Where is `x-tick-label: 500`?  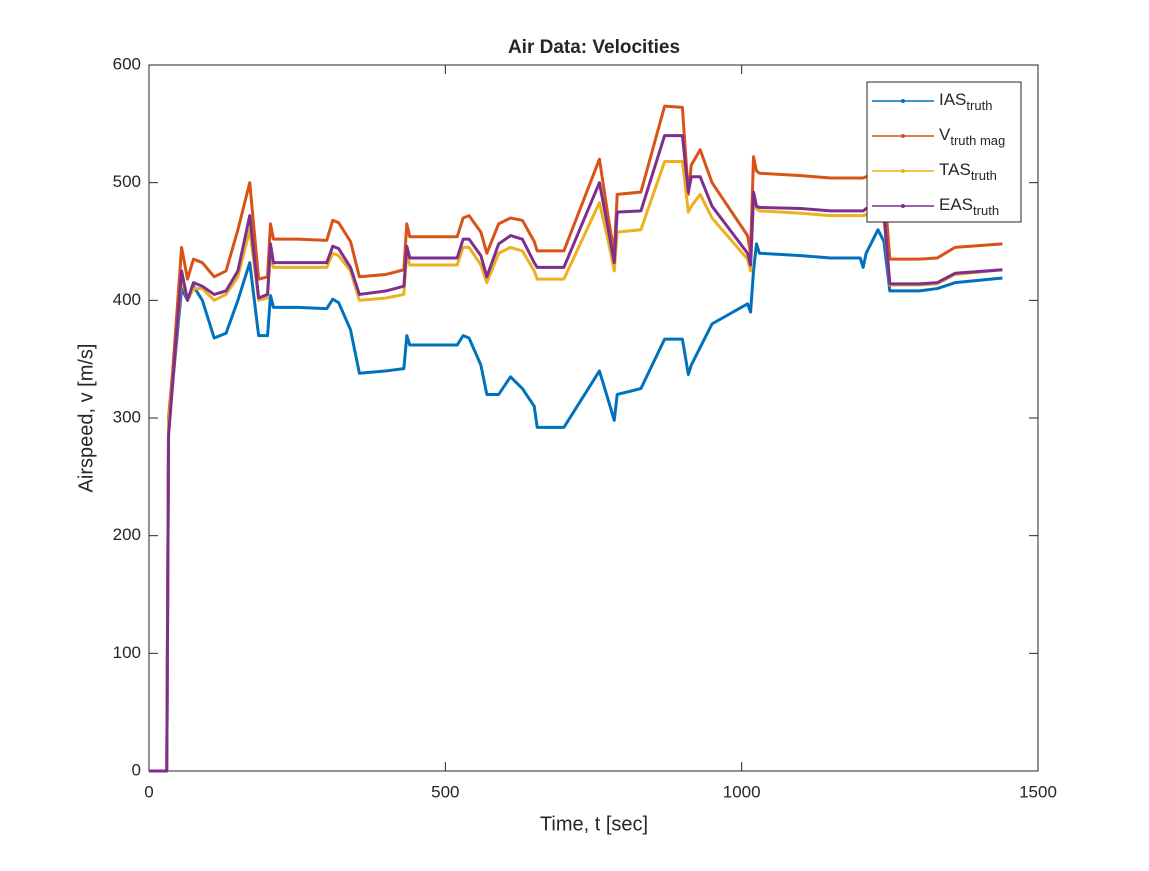
x-tick-label: 500 is located at coordinates (445, 791).